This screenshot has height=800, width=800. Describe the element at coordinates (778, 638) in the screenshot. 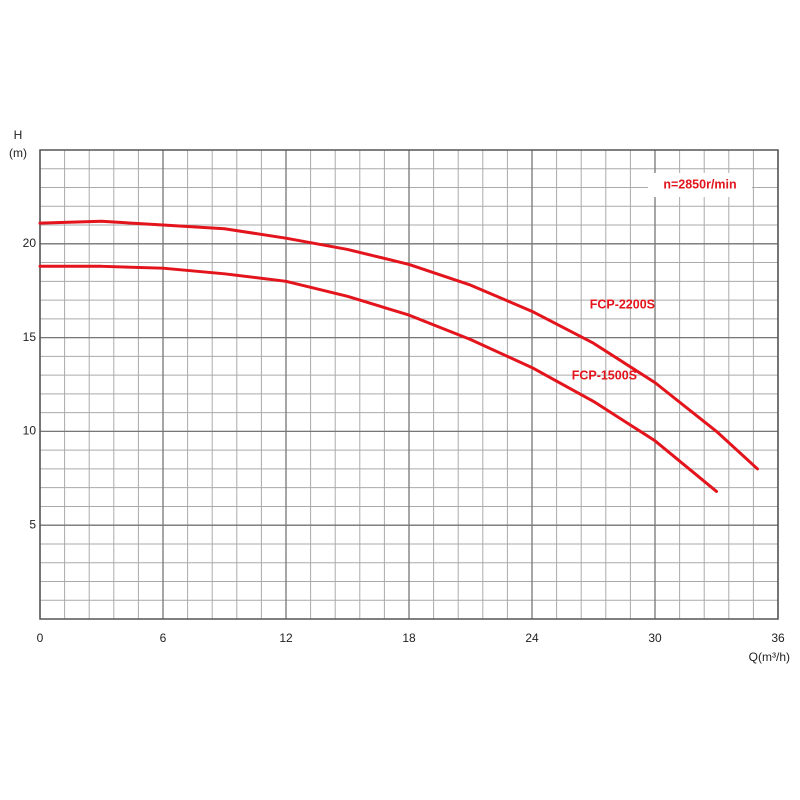

I see `x-tick-label: 36` at that location.